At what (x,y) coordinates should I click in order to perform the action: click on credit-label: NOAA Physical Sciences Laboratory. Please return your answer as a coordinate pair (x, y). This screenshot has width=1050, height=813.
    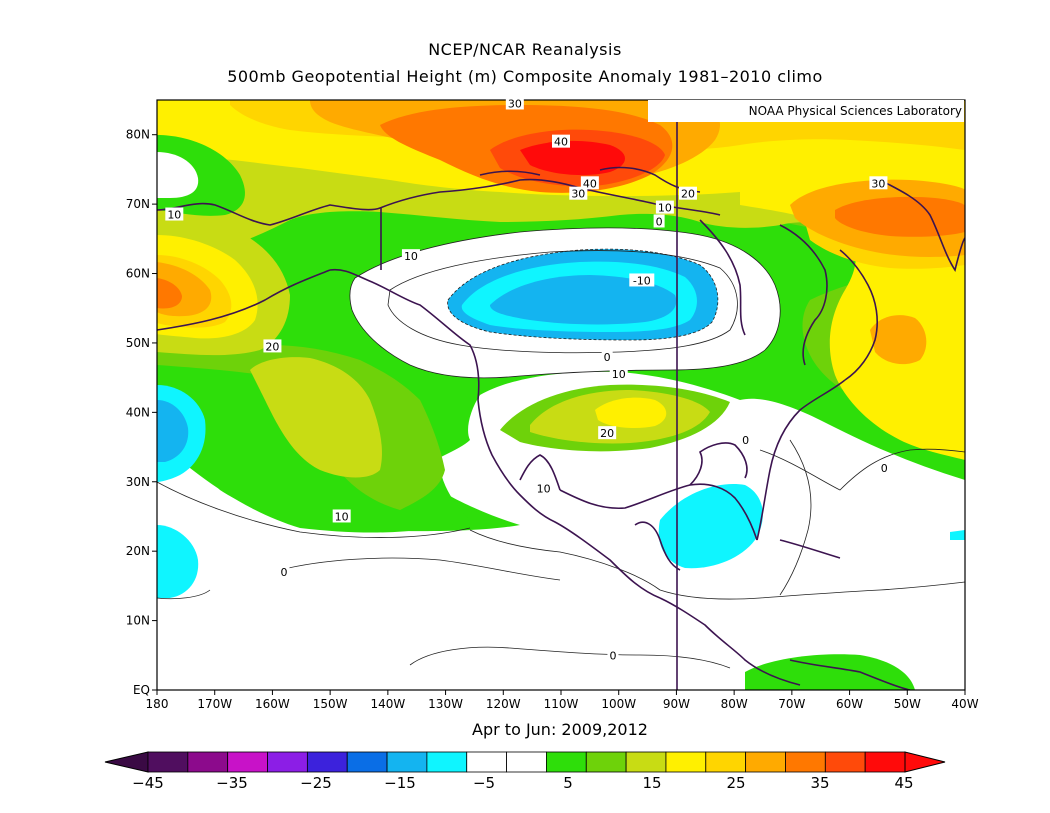
    Looking at the image, I should click on (855, 111).